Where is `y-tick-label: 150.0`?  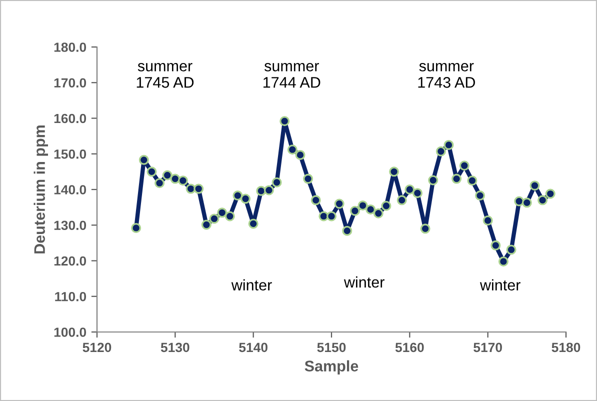
y-tick-label: 150.0 is located at coordinates (70, 154).